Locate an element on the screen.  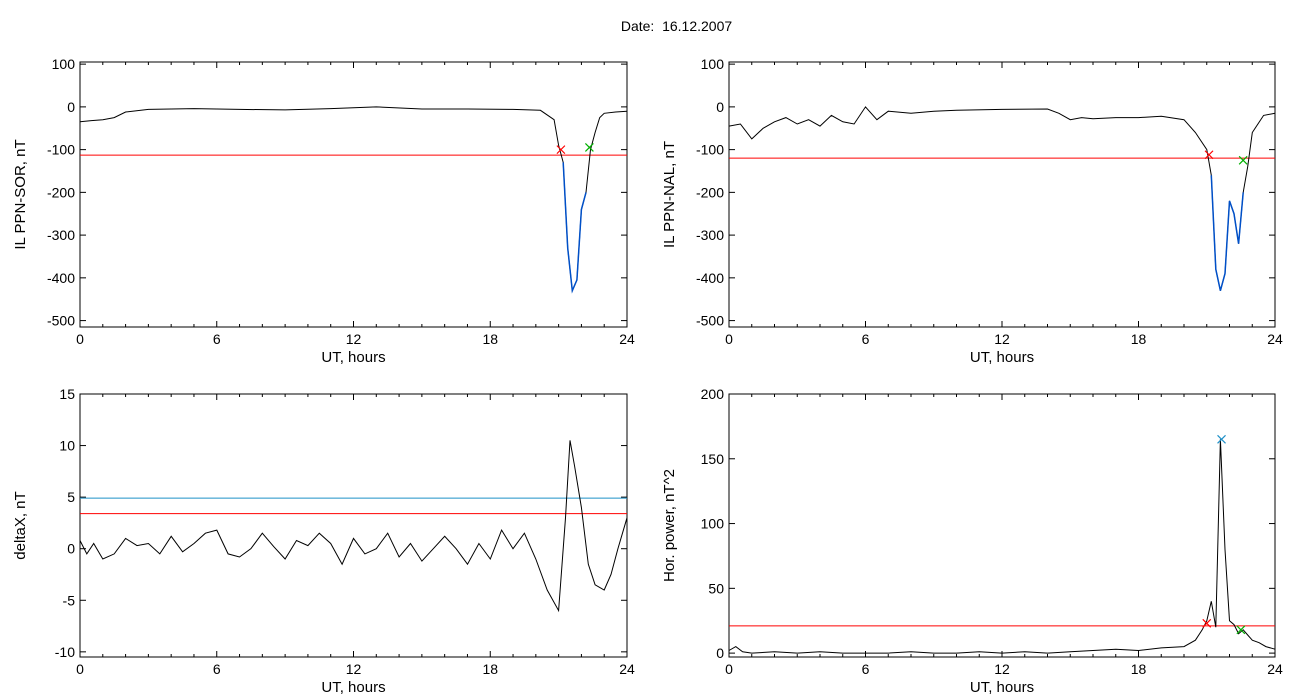
y-tick-label: -5 is located at coordinates (69, 600).